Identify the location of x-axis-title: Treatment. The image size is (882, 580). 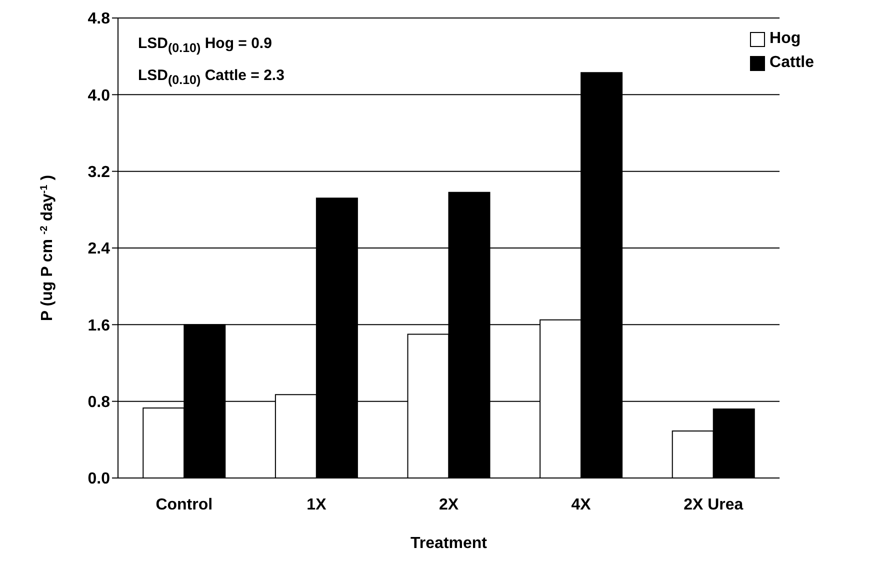
(449, 543).